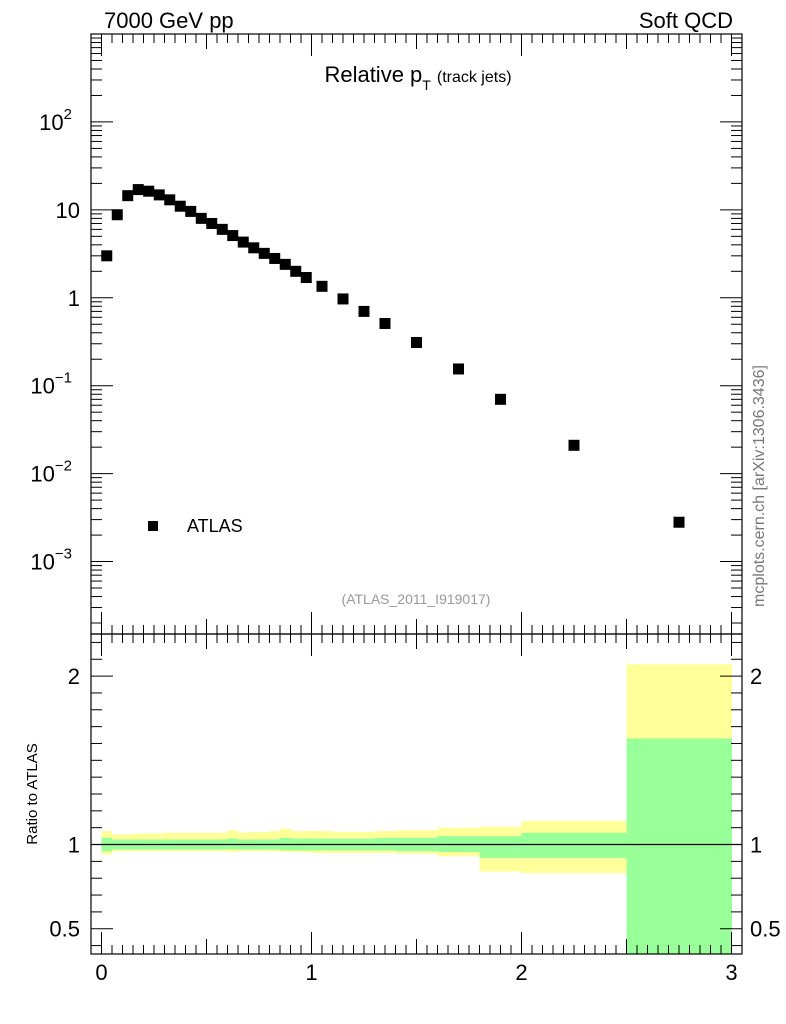  I want to click on plot-title: Relative pT (track jets), so click(417, 77).